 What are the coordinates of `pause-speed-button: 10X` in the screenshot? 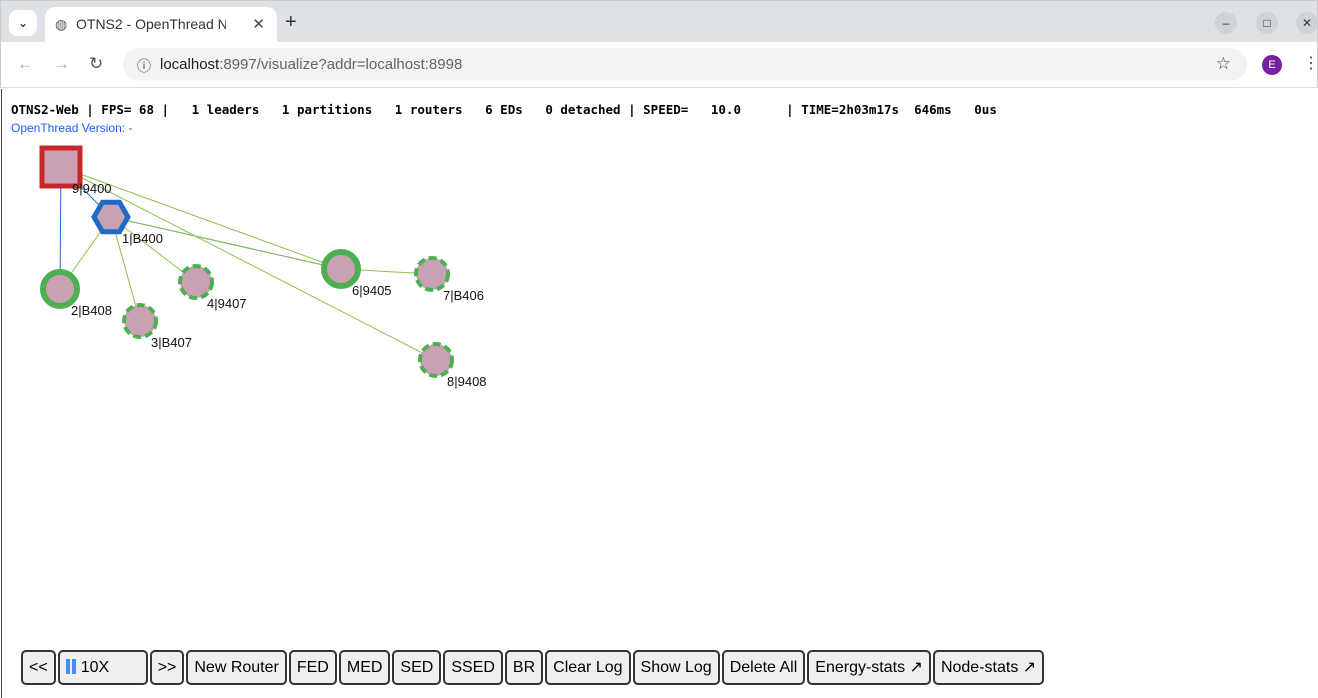 It's located at (102, 667).